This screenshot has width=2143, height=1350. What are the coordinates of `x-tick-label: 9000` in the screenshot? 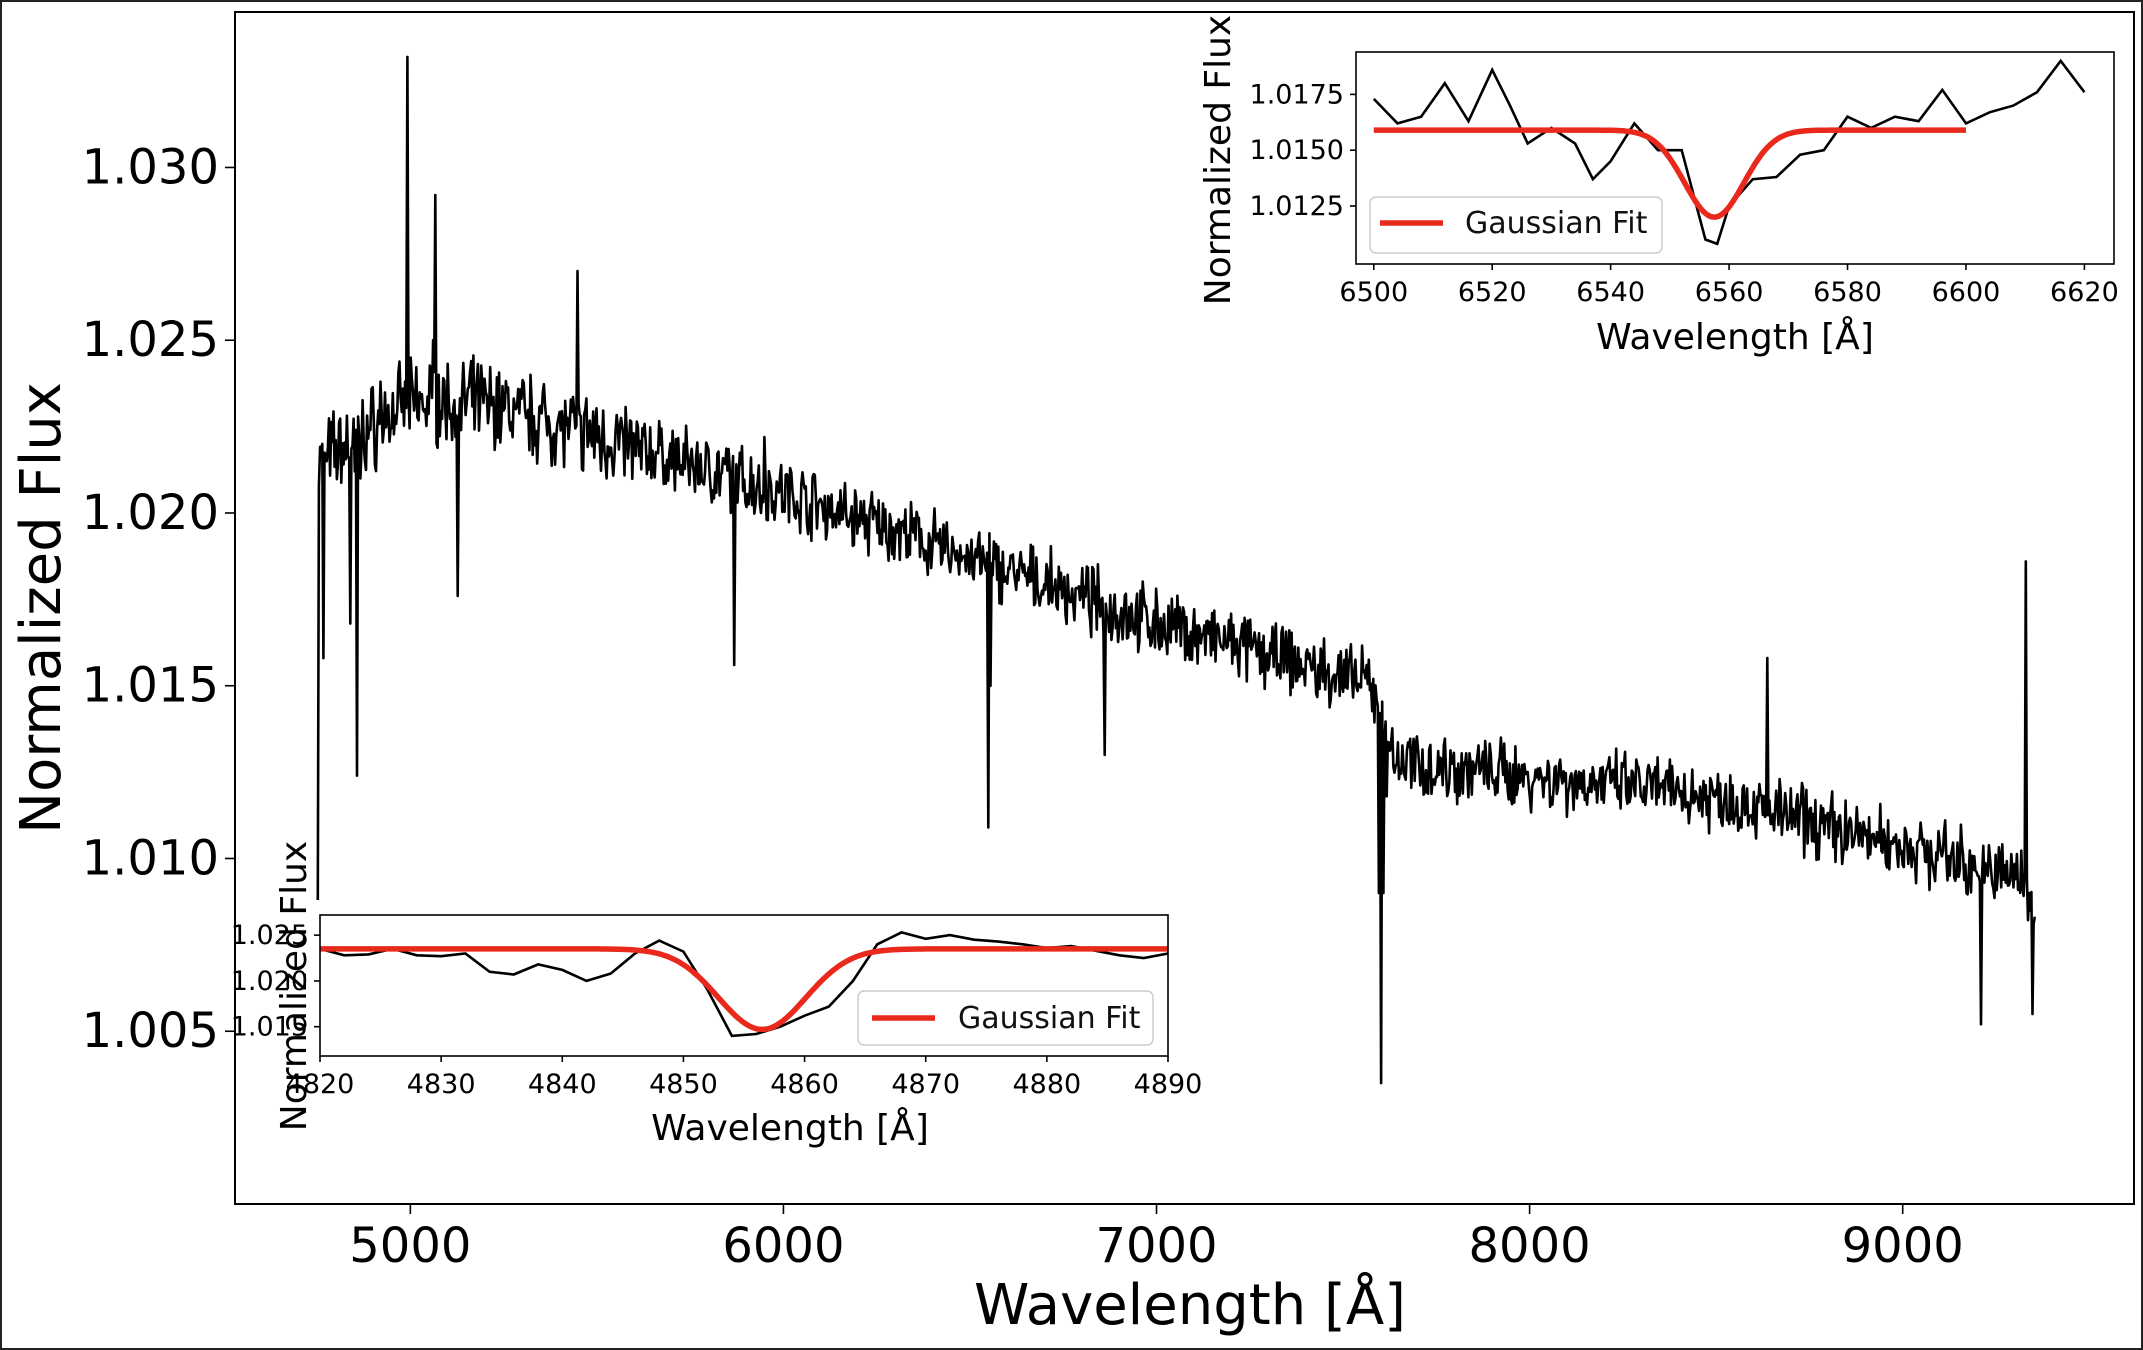 It's located at (1903, 1246).